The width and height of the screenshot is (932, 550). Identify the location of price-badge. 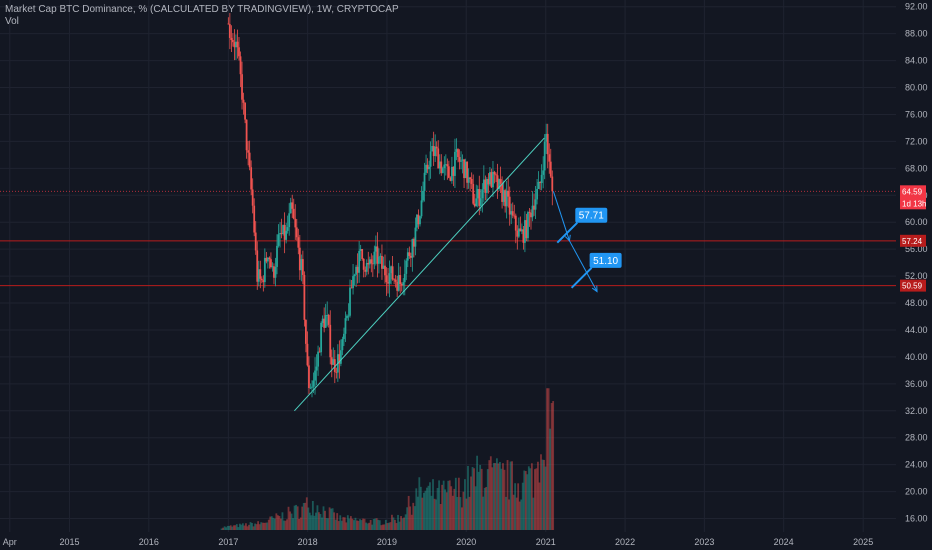
(913, 197).